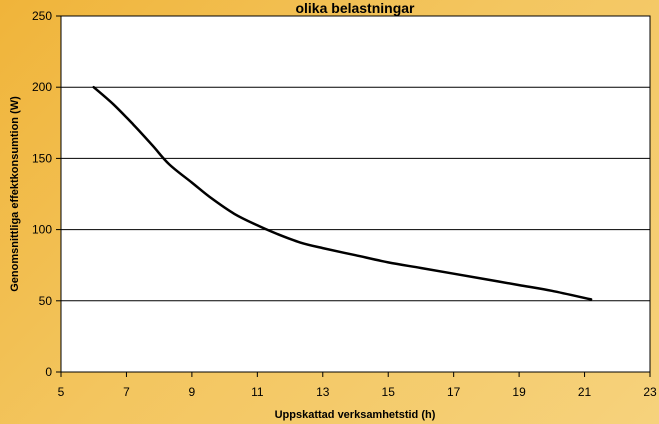 The height and width of the screenshot is (424, 659). I want to click on chart-title: olika belastningar, so click(355, 8).